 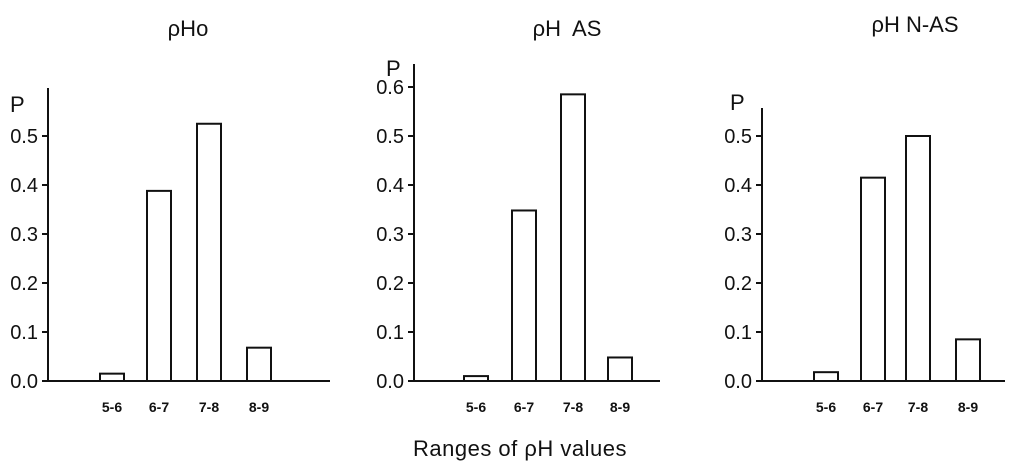 I want to click on shared-x-axis-label: Ranges of ρH values, so click(x=520, y=448).